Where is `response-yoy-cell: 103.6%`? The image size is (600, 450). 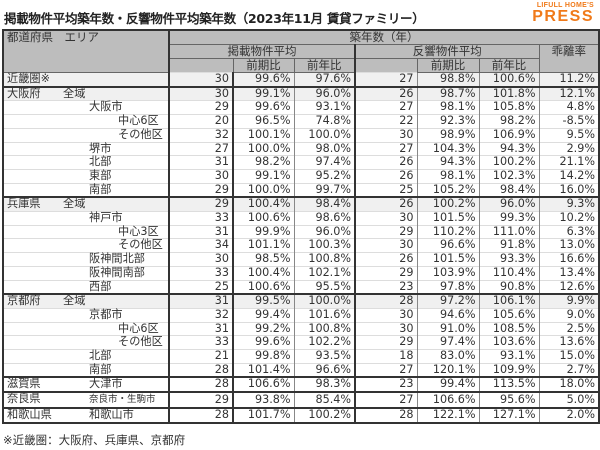
response-yoy-cell: 103.6% is located at coordinates (509, 342).